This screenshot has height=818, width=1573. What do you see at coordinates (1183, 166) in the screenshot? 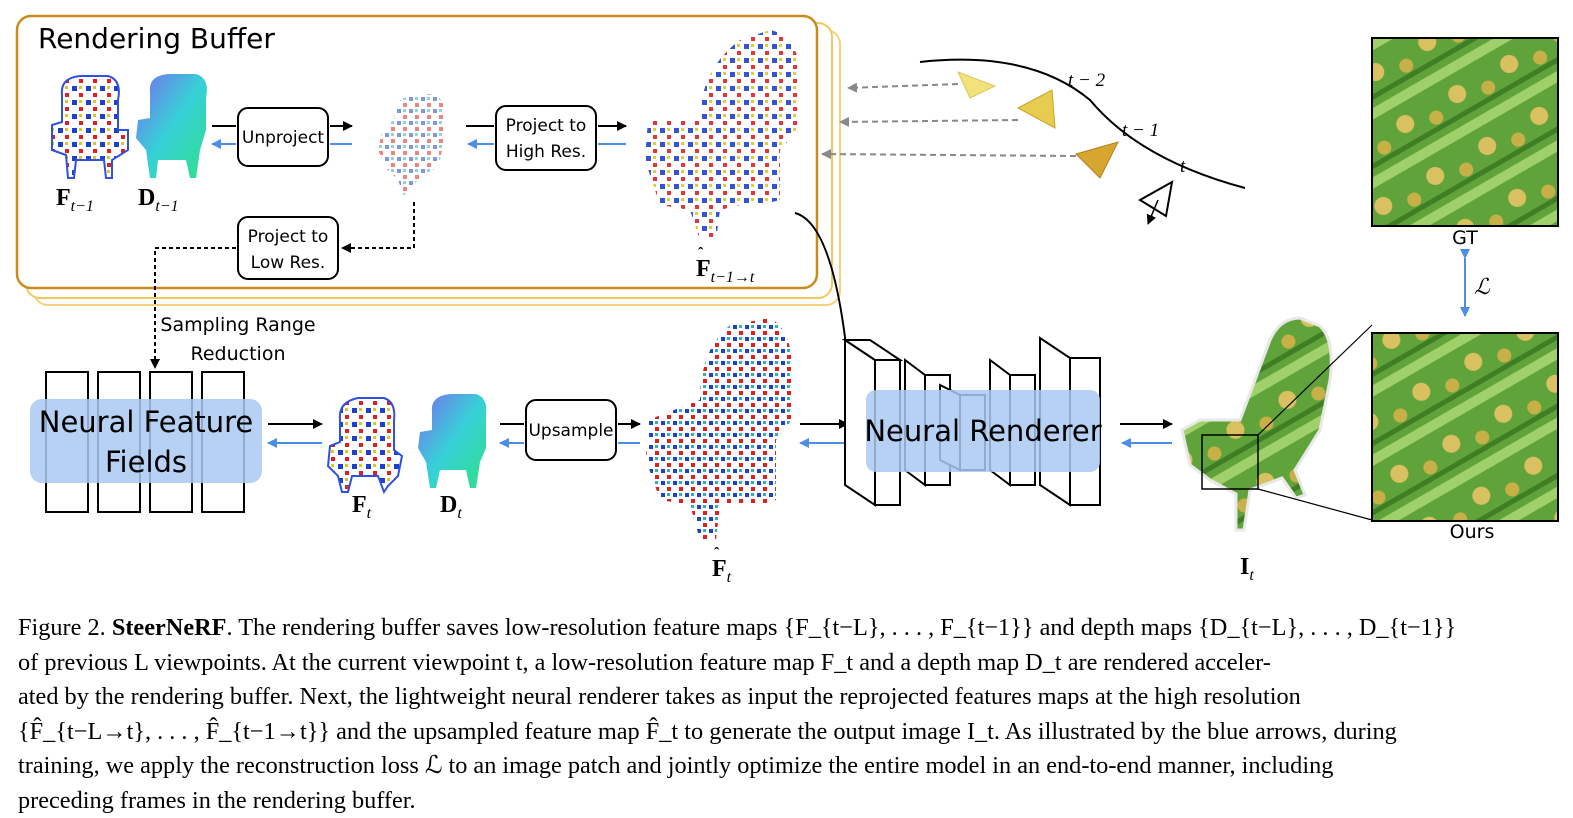
I see `cam-label-t: t` at bounding box center [1183, 166].